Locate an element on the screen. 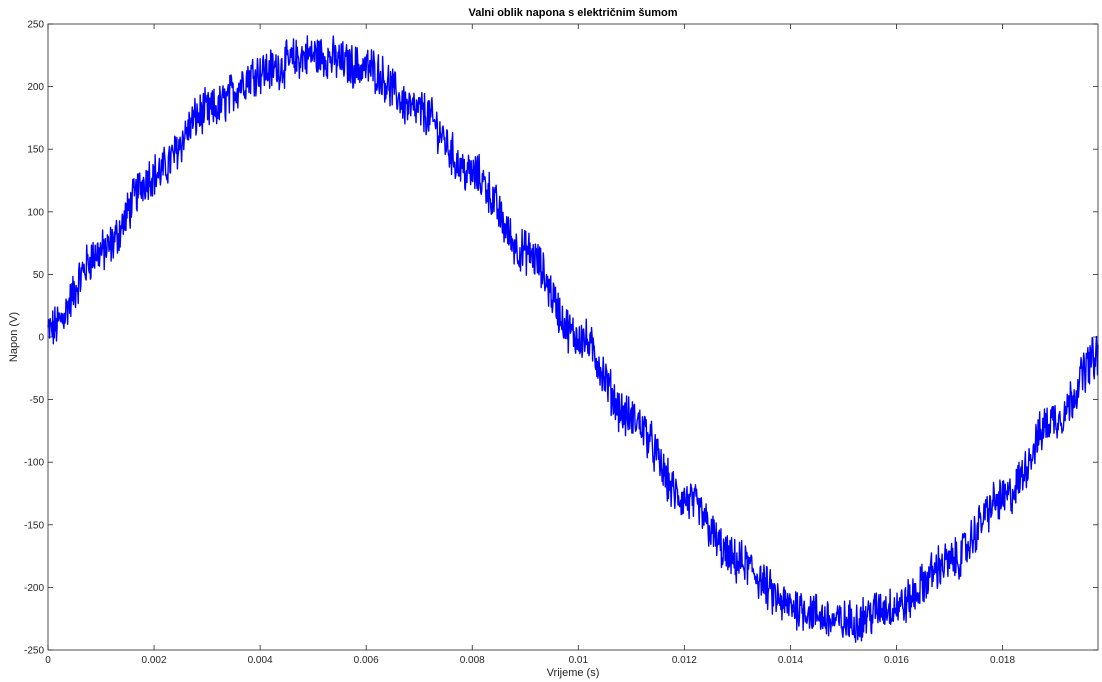 The width and height of the screenshot is (1102, 682). x-tick-label: 0 is located at coordinates (48, 660).